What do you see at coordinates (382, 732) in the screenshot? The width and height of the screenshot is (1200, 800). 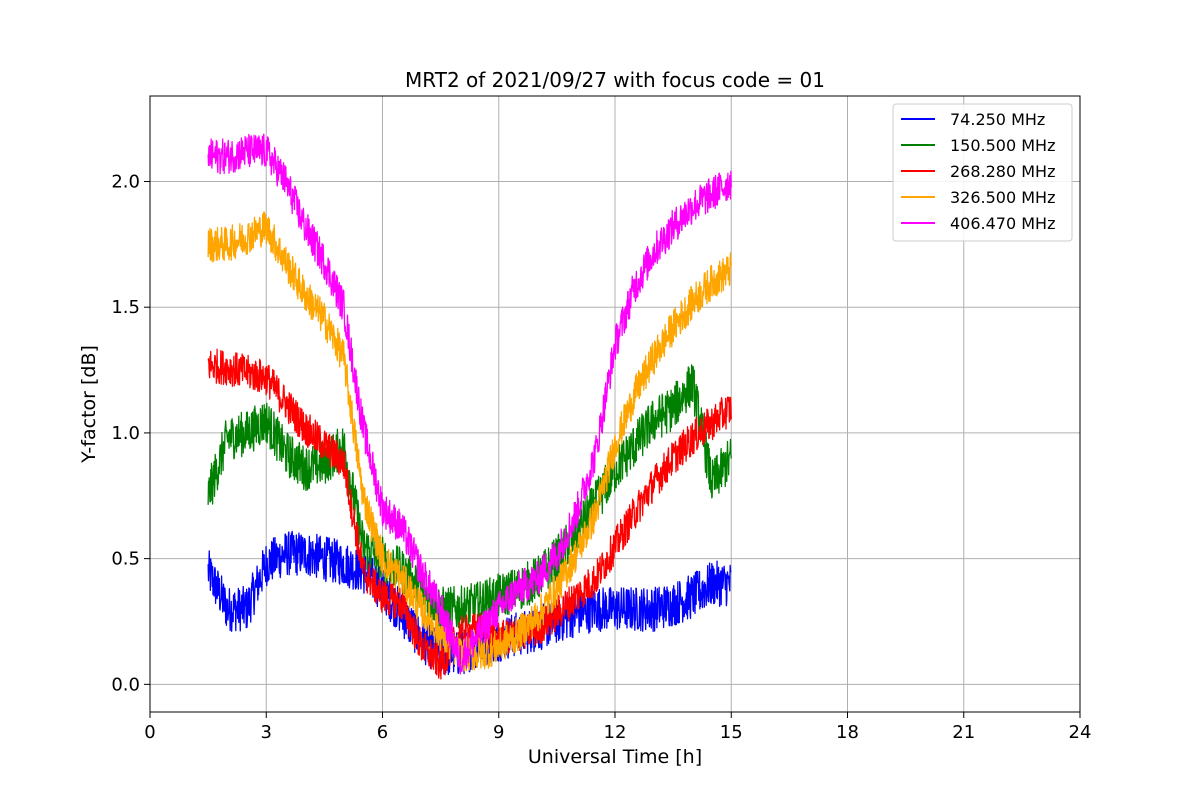 I see `x-tick-label: 6` at bounding box center [382, 732].